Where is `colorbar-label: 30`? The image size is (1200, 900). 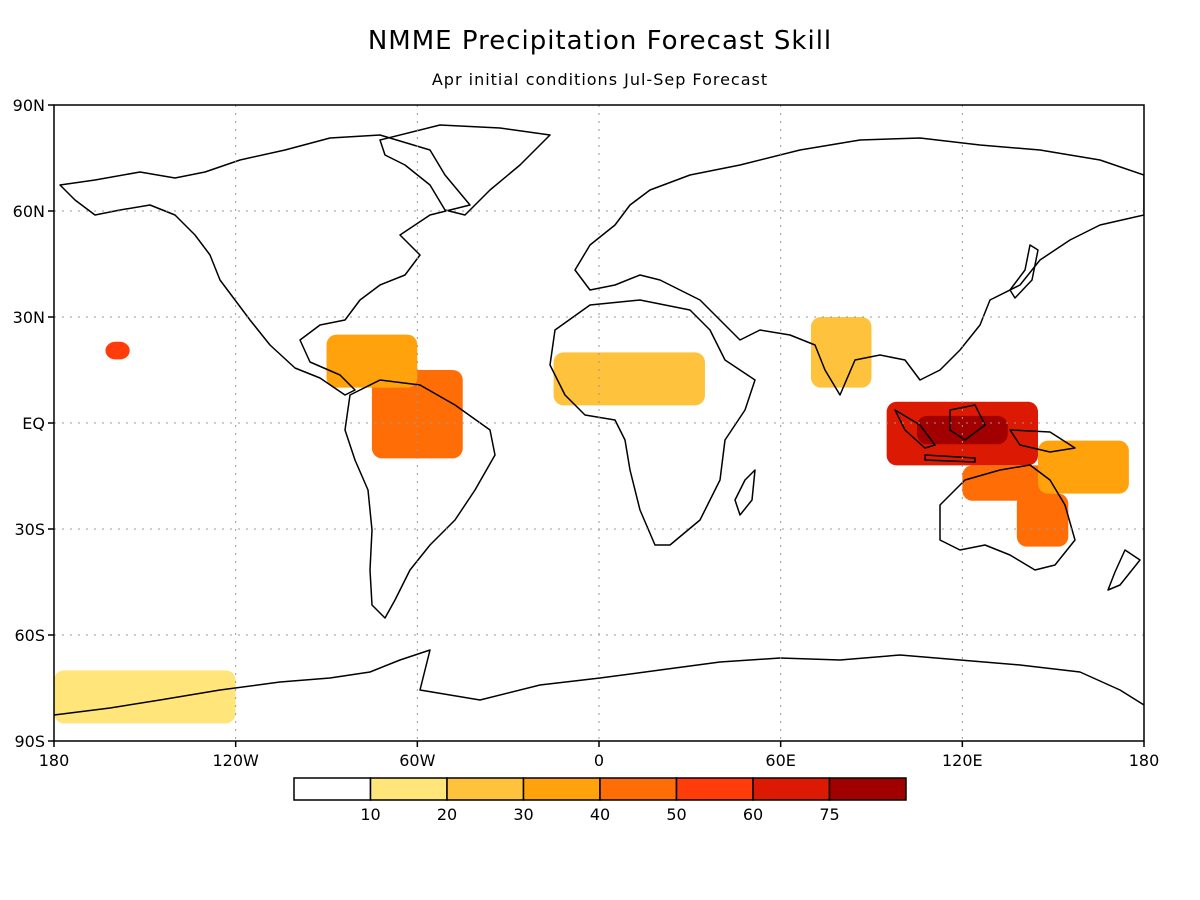
colorbar-label: 30 is located at coordinates (523, 814).